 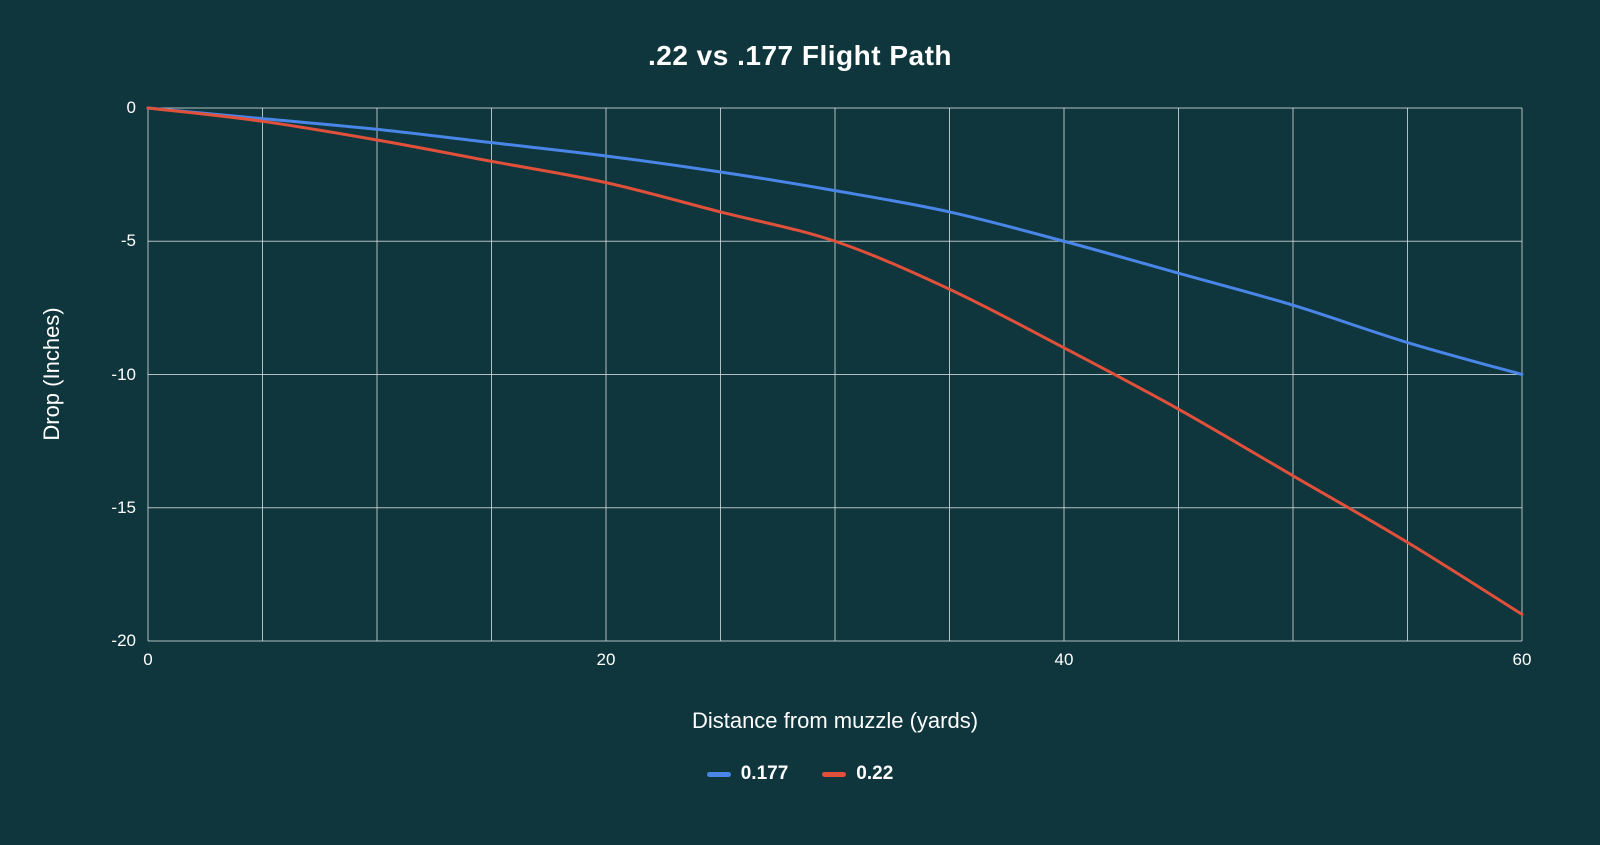 I want to click on x-tick-label: 60, so click(x=1522, y=659).